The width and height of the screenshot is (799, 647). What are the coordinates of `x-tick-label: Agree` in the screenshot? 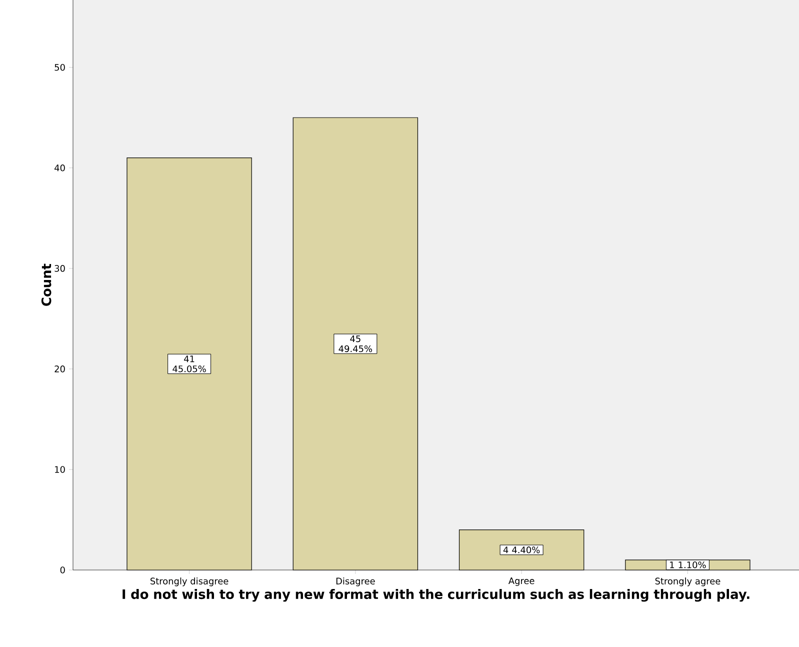 It's located at (521, 582).